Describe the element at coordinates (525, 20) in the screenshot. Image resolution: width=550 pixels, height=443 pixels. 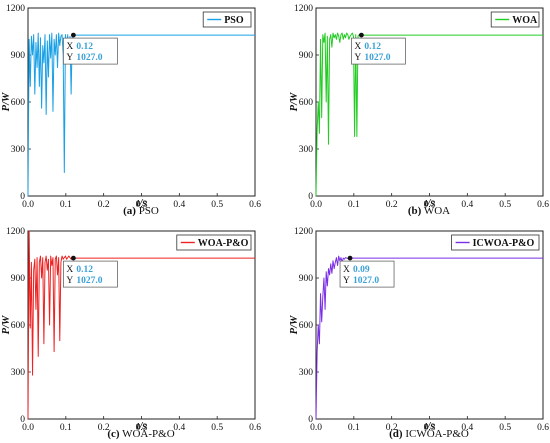
I see `legend-label: WOA` at that location.